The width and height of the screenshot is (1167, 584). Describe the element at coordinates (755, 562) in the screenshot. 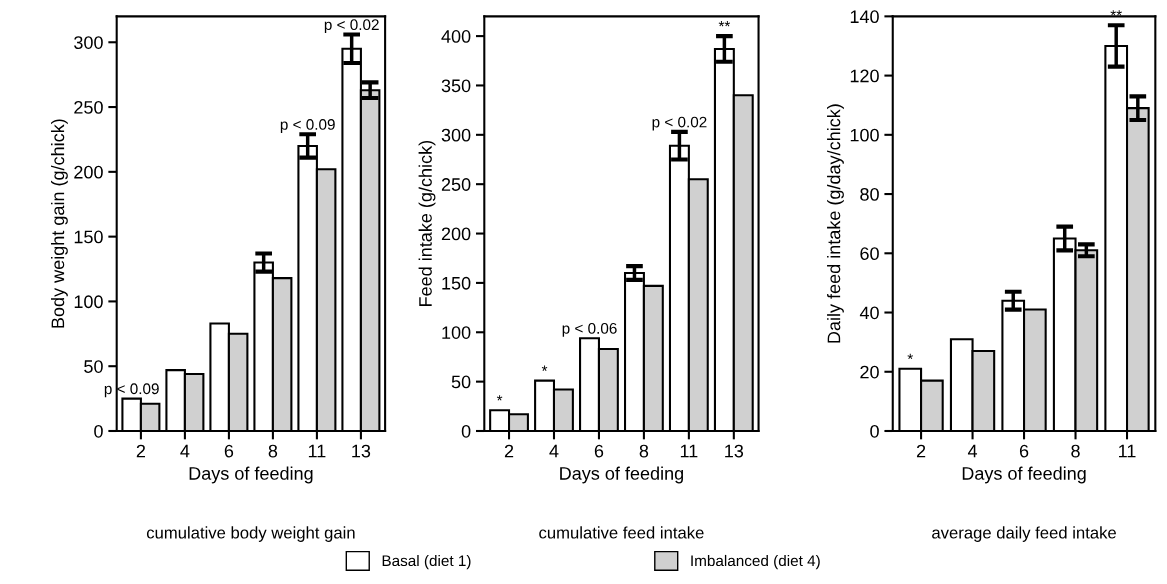

I see `legend-label: Imbalanced (diet 4)` at that location.